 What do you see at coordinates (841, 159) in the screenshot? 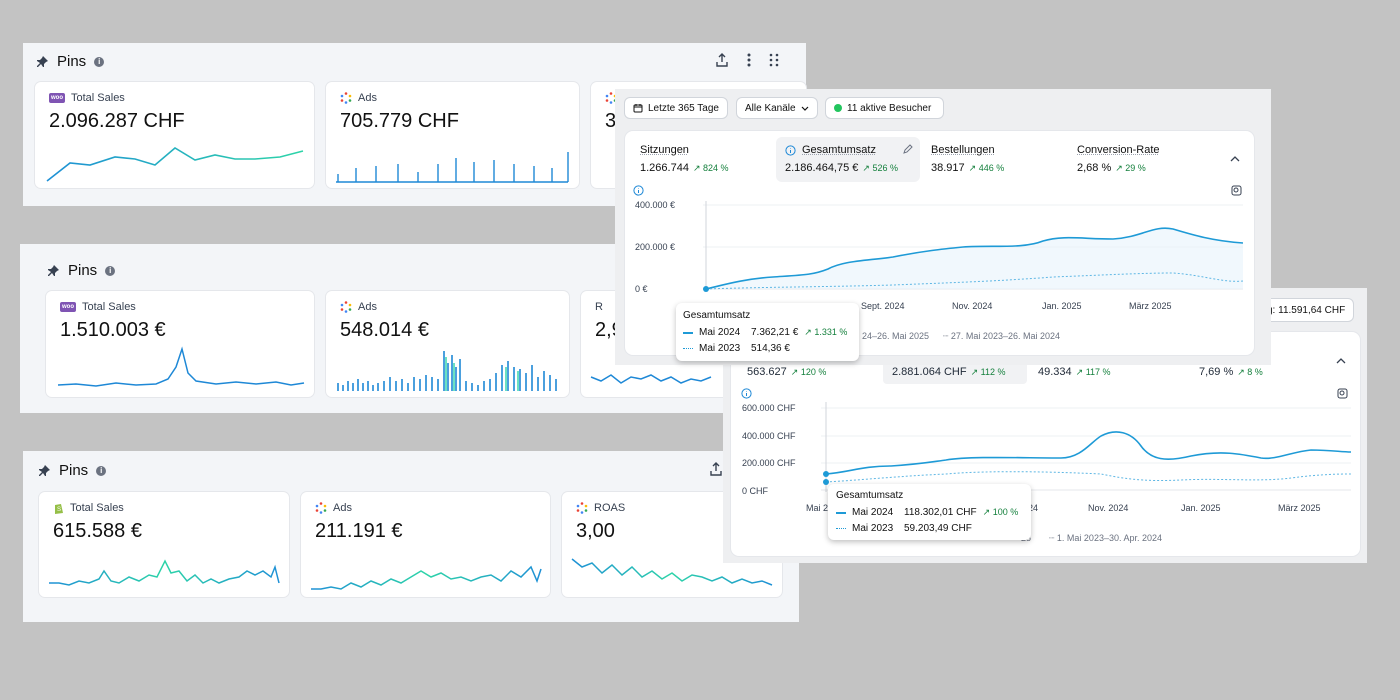
I see `metric-revenue: Gesamtumsatz 2.186.464,75 € ↗ 526 %` at bounding box center [841, 159].